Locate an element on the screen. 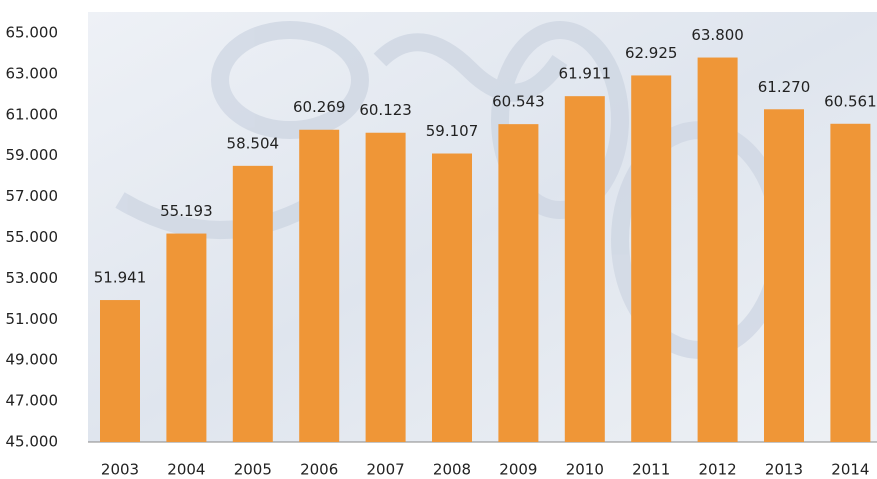 This screenshot has height=479, width=877. x-tick-label: 2005 is located at coordinates (253, 470).